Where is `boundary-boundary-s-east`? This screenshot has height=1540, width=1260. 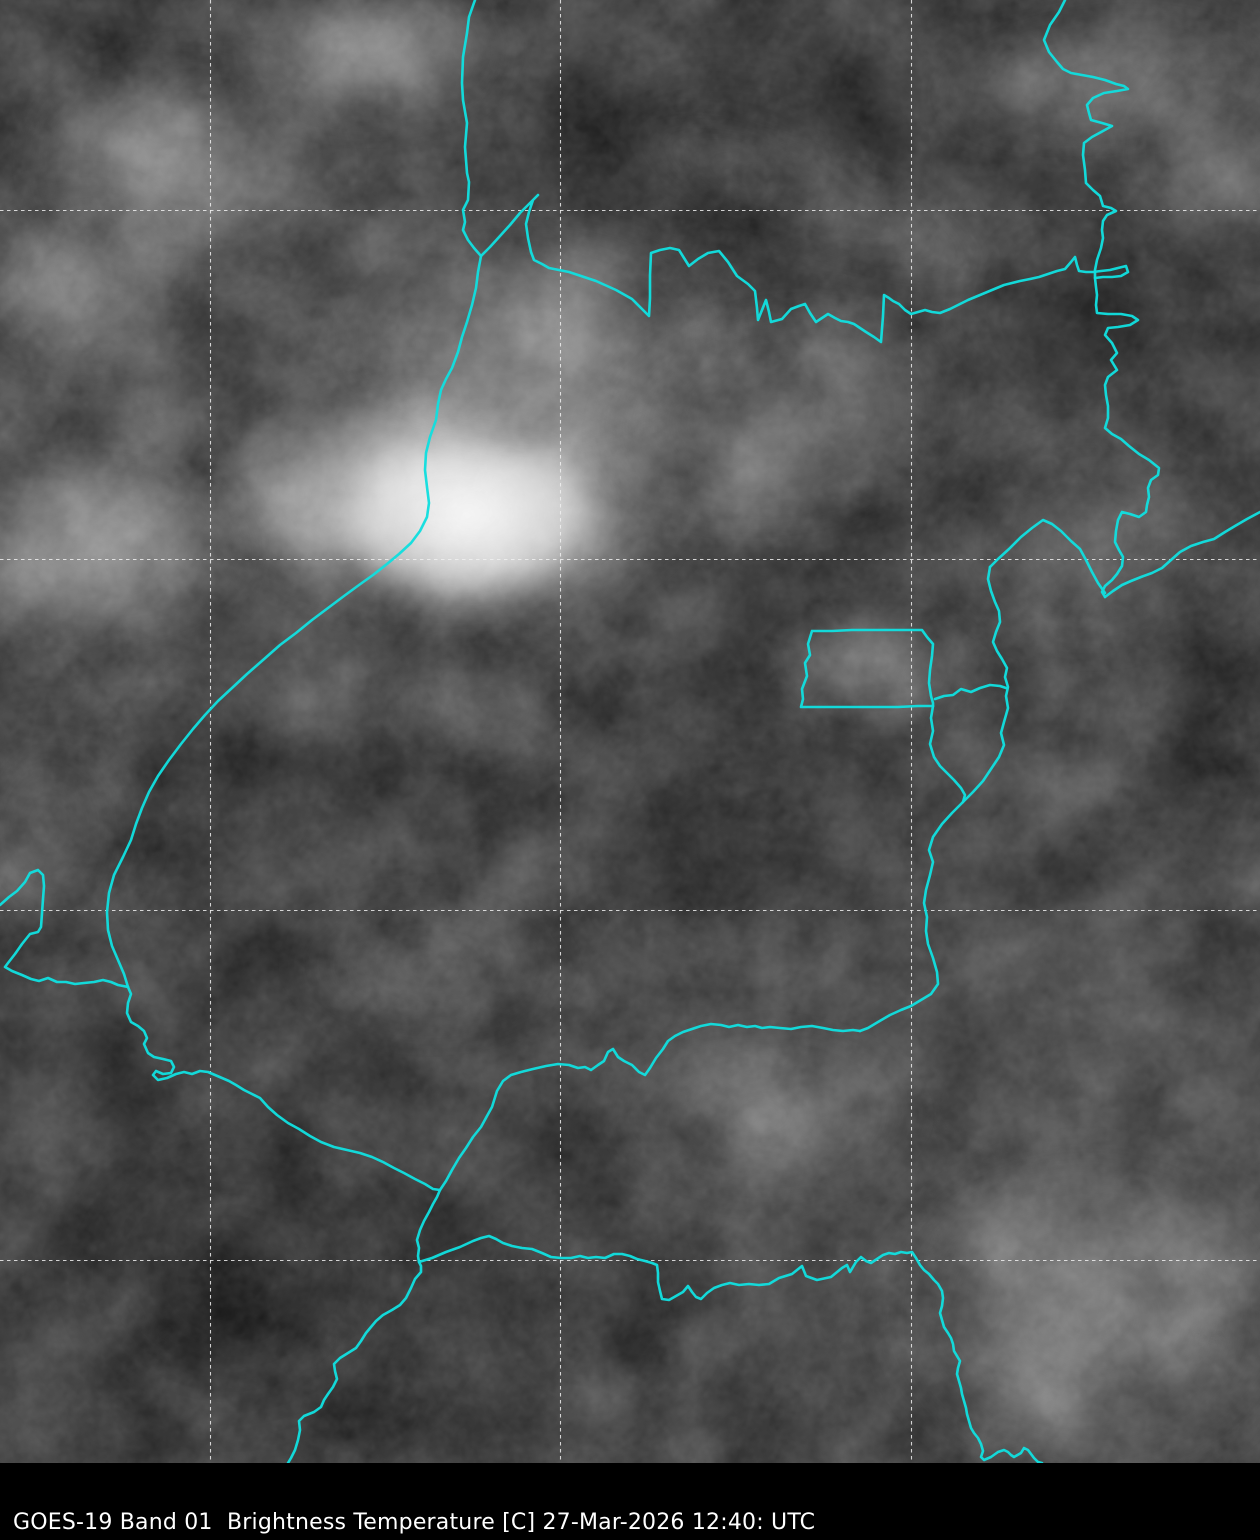 boundary-boundary-s-east is located at coordinates (730, 1348).